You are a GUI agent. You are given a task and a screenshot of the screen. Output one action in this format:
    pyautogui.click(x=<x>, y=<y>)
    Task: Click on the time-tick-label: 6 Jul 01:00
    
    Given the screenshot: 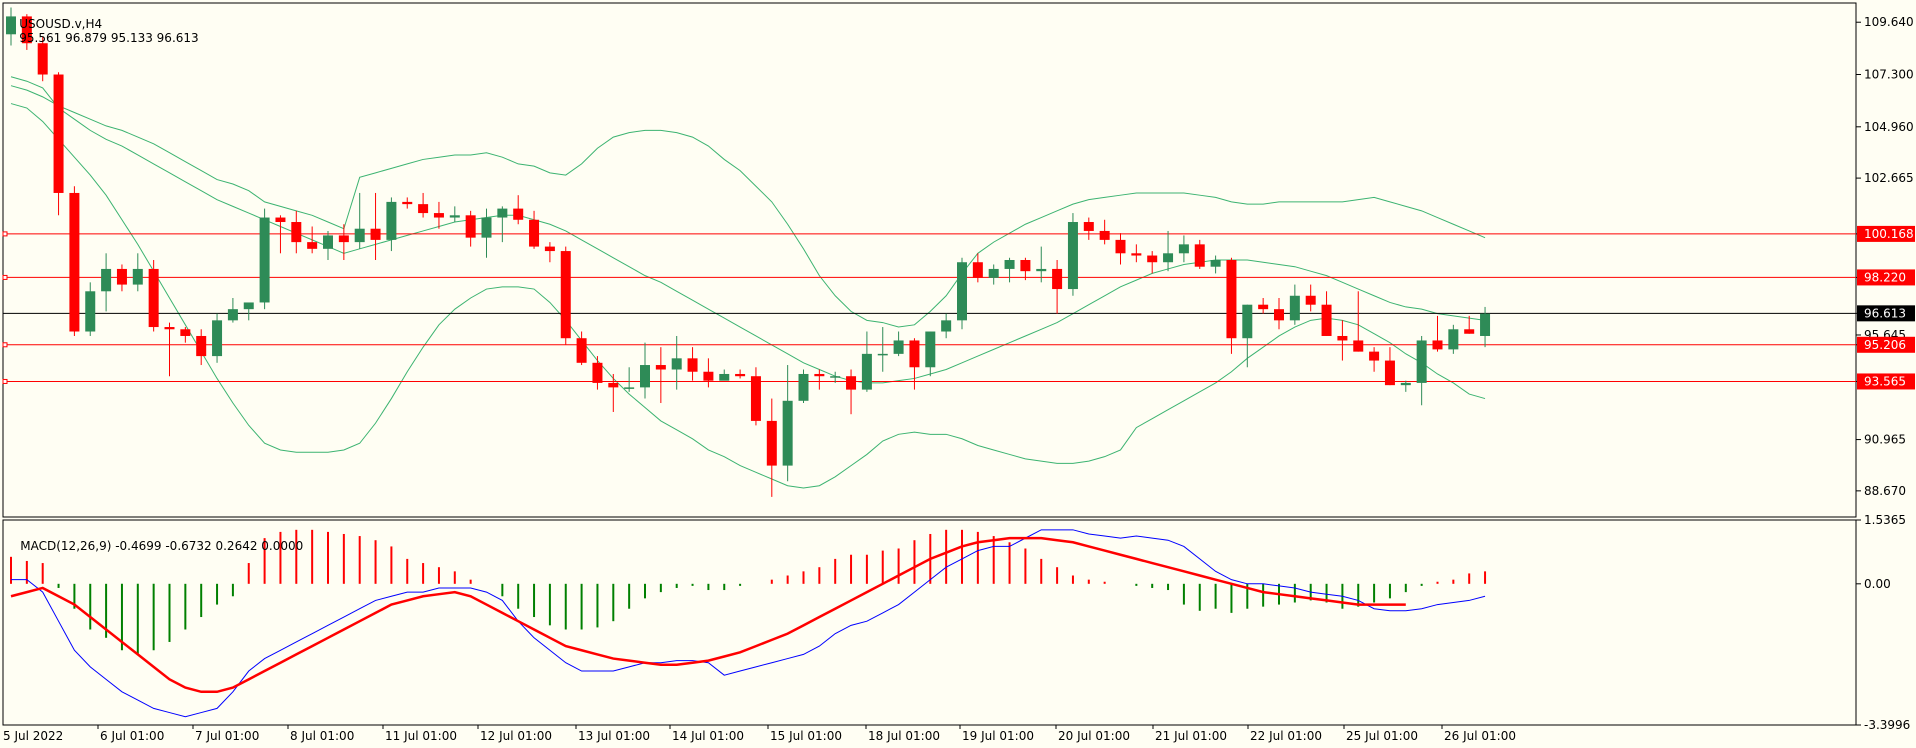 What is the action you would take?
    pyautogui.click(x=132, y=736)
    